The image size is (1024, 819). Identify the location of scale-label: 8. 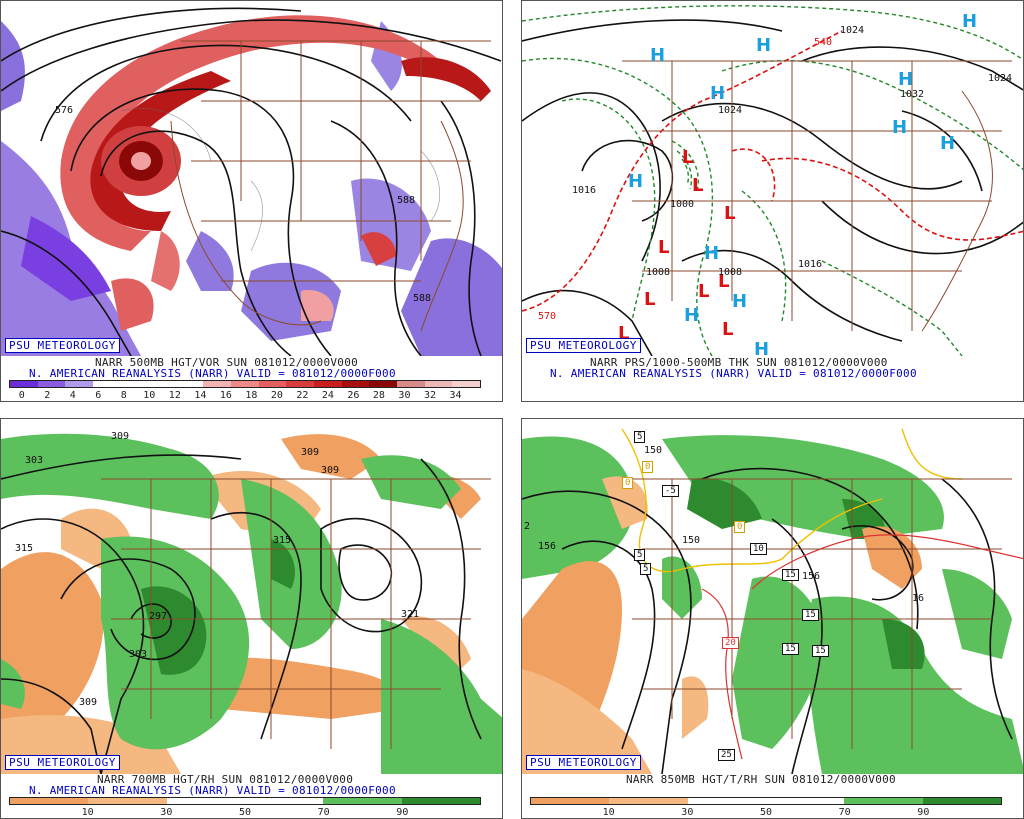
(123, 395).